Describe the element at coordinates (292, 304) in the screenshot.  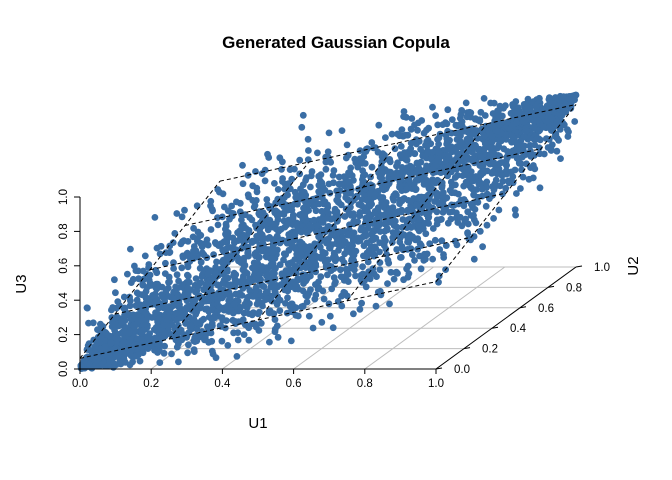
I see `scatter-point-1918` at that location.